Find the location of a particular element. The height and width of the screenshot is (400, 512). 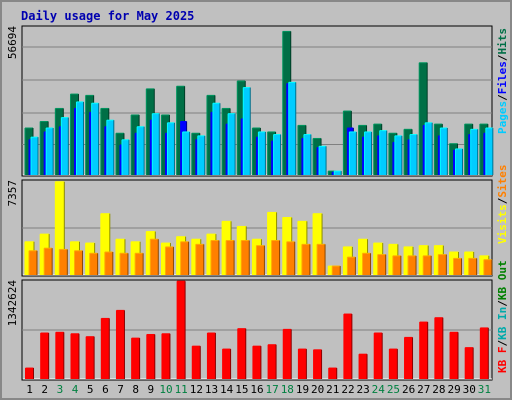

legend-bottom-kb-f: KB F is located at coordinates (502, 360).